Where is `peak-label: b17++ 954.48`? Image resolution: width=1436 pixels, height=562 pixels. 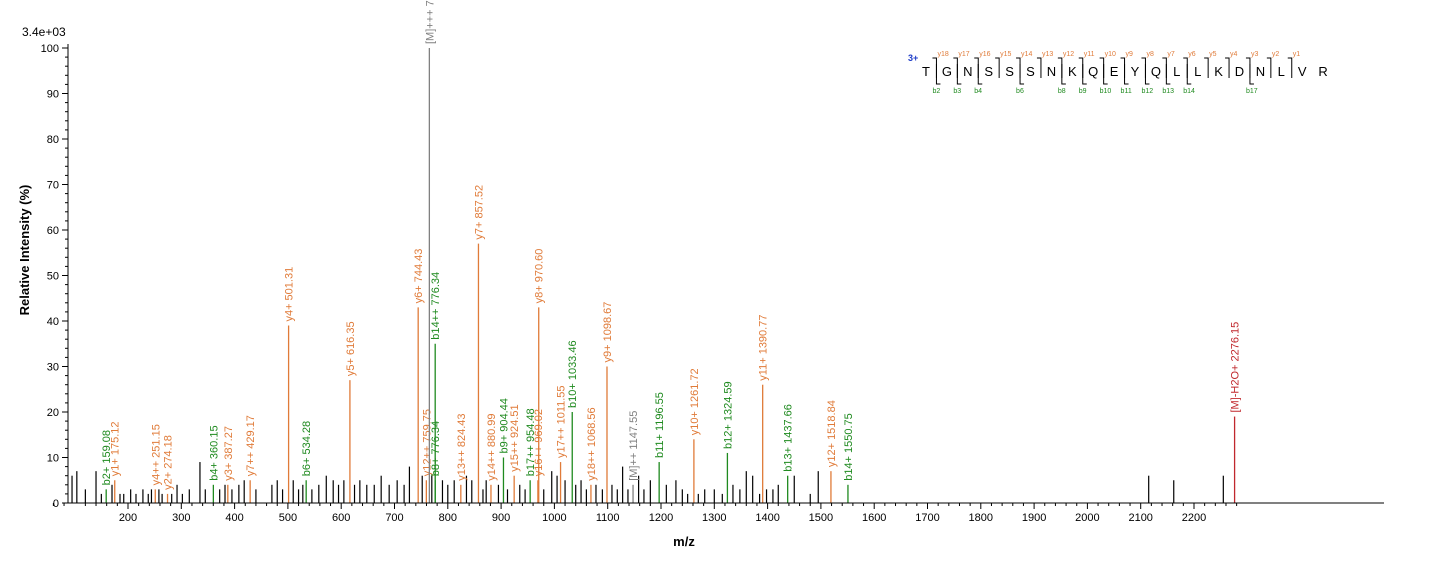
peak-label: b17++ 954.48 is located at coordinates (531, 442).